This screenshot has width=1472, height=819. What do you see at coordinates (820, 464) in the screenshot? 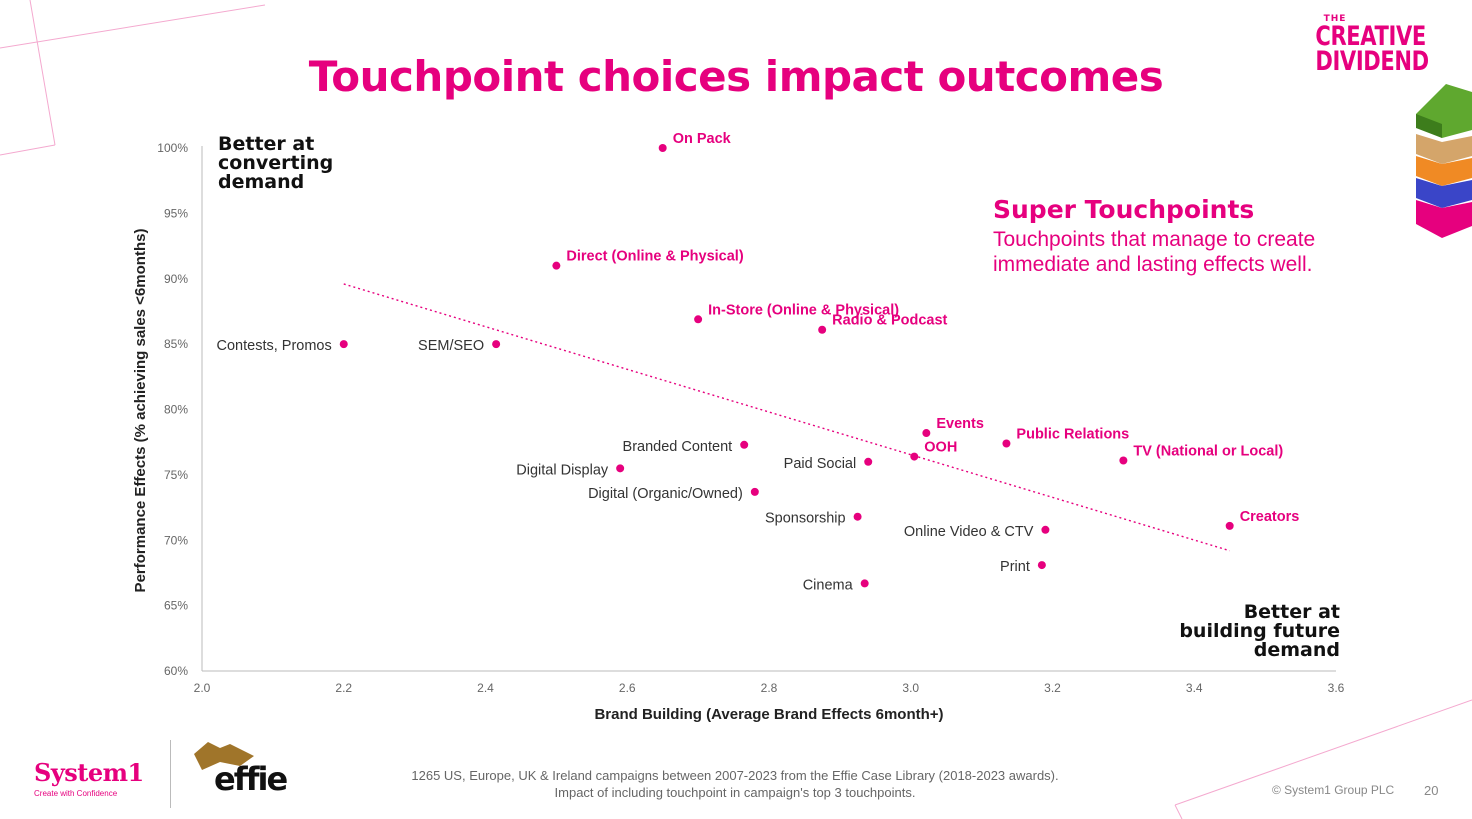
I see `data-label-paid-social: Paid Social` at bounding box center [820, 464].